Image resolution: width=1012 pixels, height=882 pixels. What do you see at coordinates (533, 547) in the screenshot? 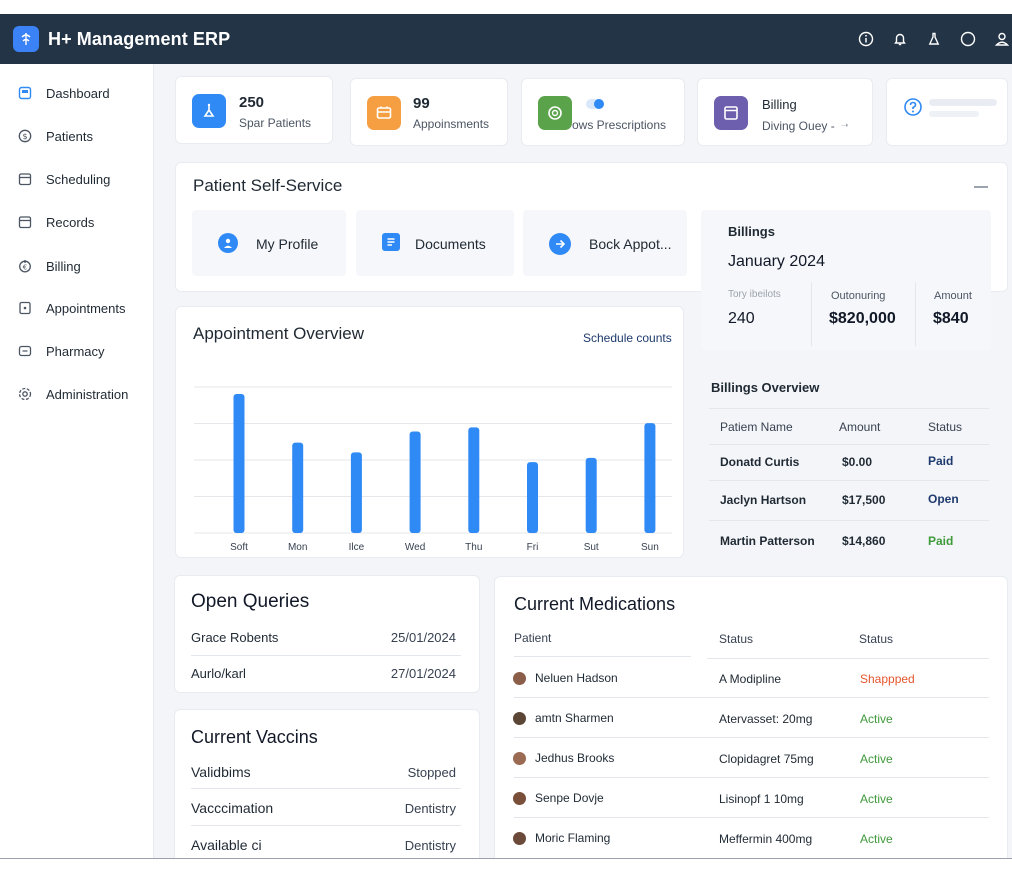
I see `x-tick-label: Fri` at bounding box center [533, 547].